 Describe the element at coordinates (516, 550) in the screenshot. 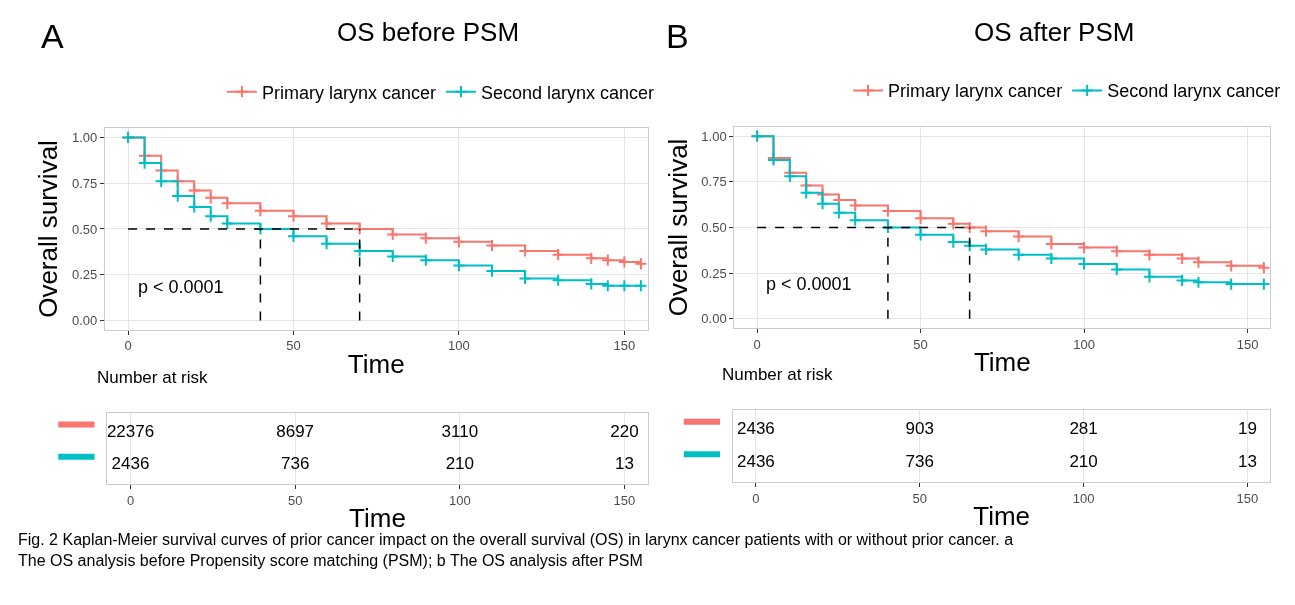

I see `caption: Fig. 2 Kaplan-Meier survival curves of prior cancer impact on the overall survival (OS) in larynx cancer patients with or without prior cancer. a The OS analysis before Propensity score matching (PSM); b The OS analysis after PSM` at that location.